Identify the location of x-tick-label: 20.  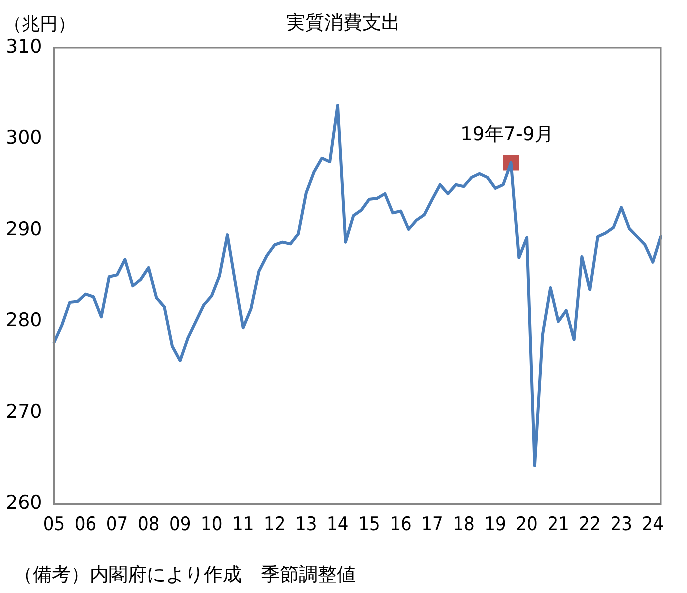
(527, 525).